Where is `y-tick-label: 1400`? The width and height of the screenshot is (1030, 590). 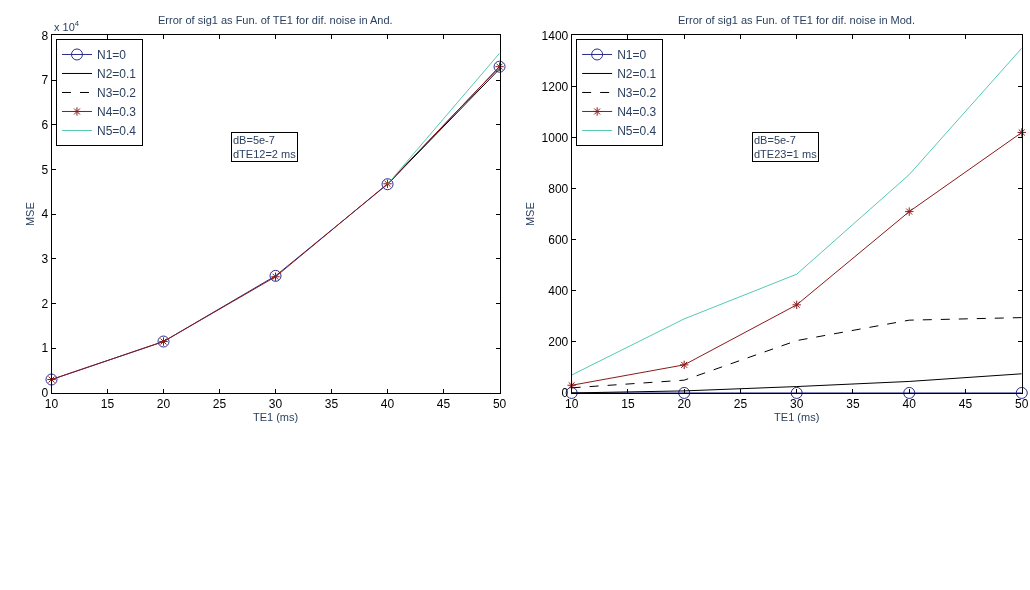 y-tick-label: 1400 is located at coordinates (555, 35).